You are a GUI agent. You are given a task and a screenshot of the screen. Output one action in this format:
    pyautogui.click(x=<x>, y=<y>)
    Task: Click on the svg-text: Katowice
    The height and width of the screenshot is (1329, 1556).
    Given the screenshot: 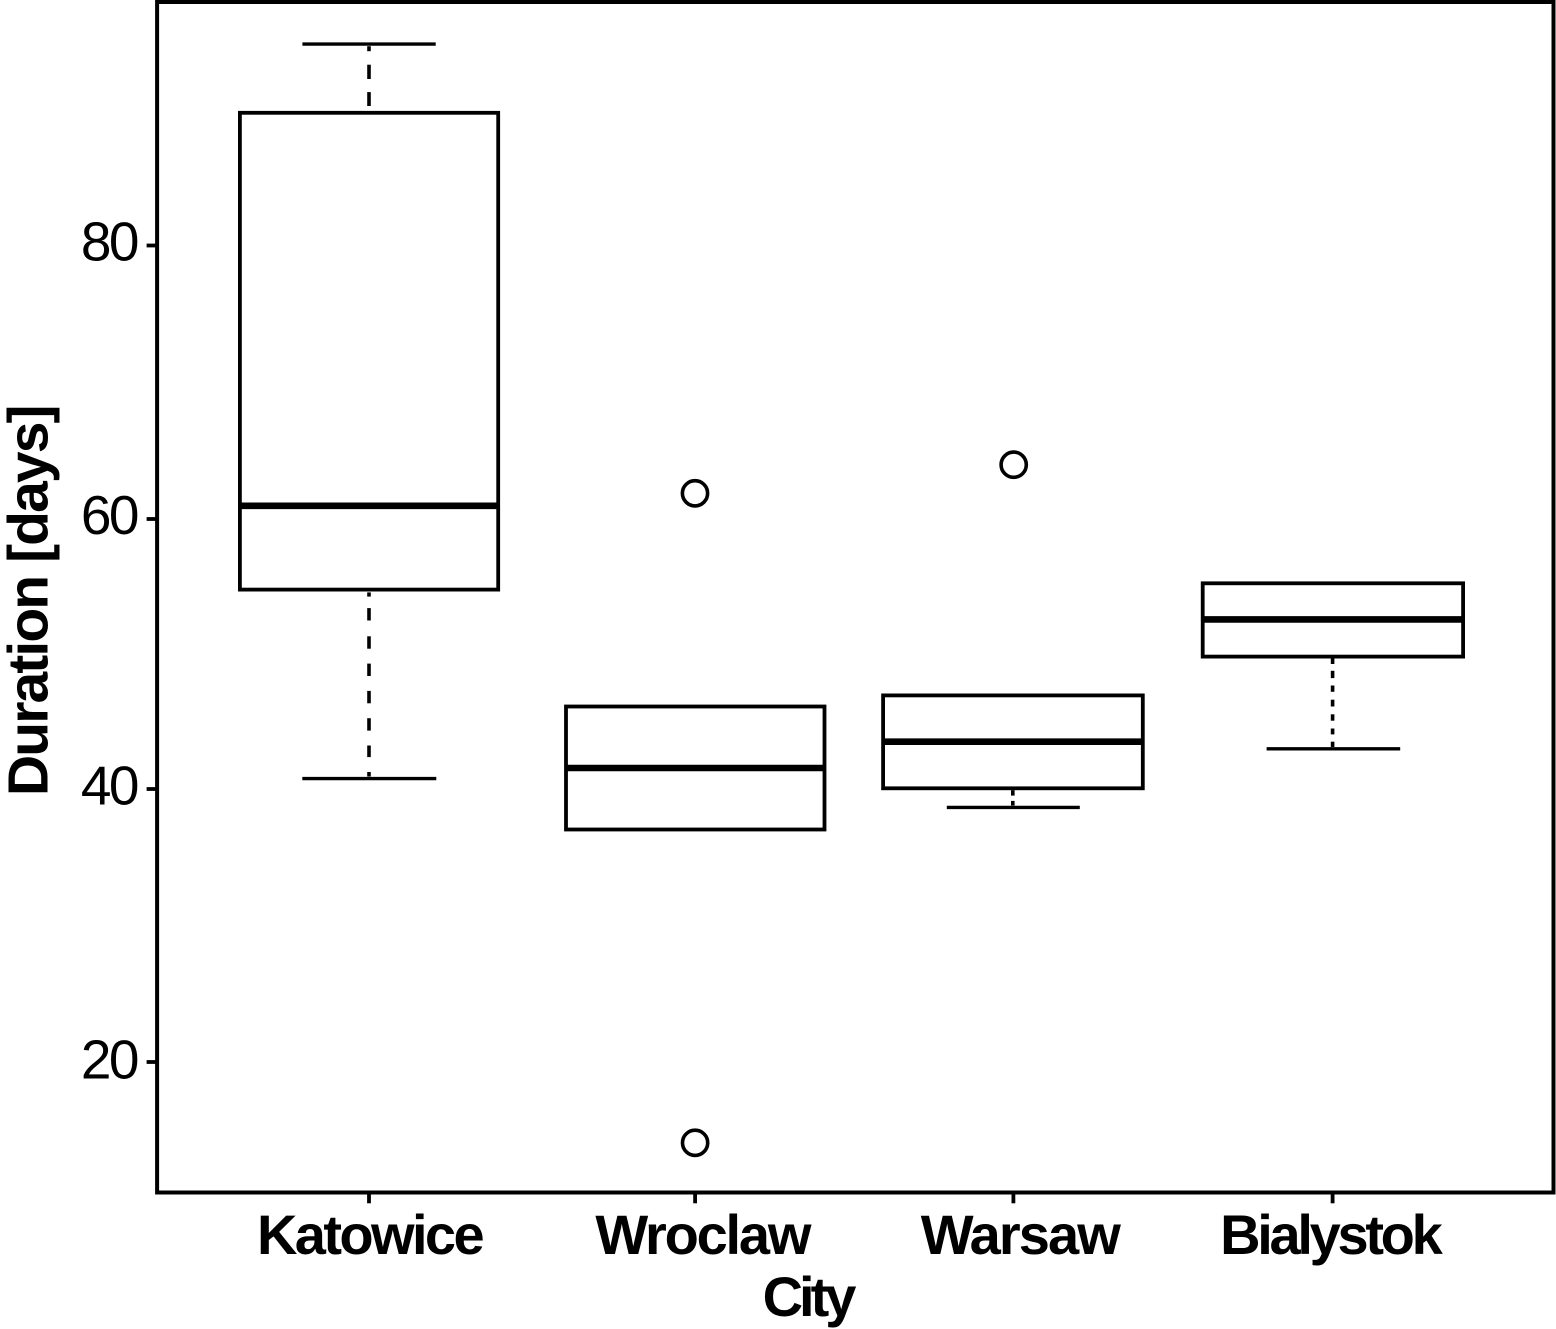 What is the action you would take?
    pyautogui.click(x=370, y=1234)
    